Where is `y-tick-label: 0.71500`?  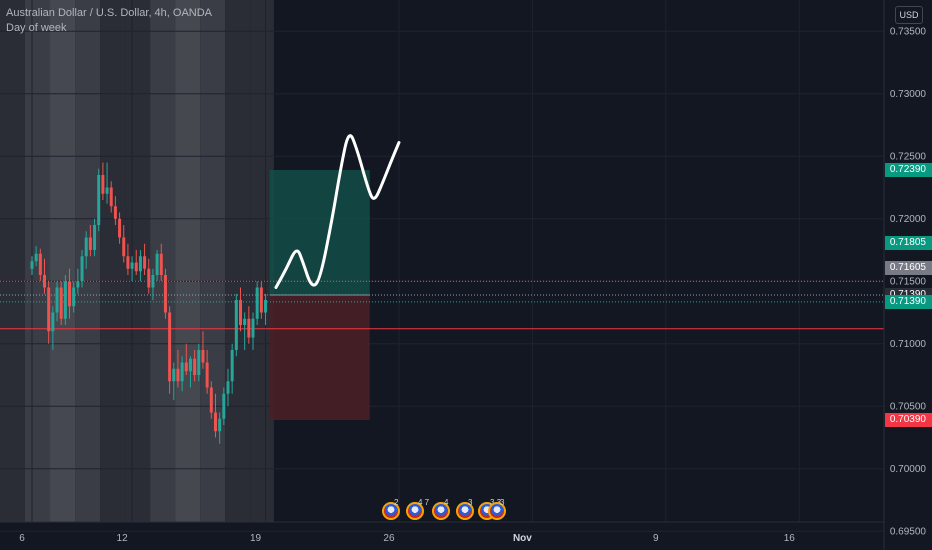 y-tick-label: 0.71500 is located at coordinates (908, 281).